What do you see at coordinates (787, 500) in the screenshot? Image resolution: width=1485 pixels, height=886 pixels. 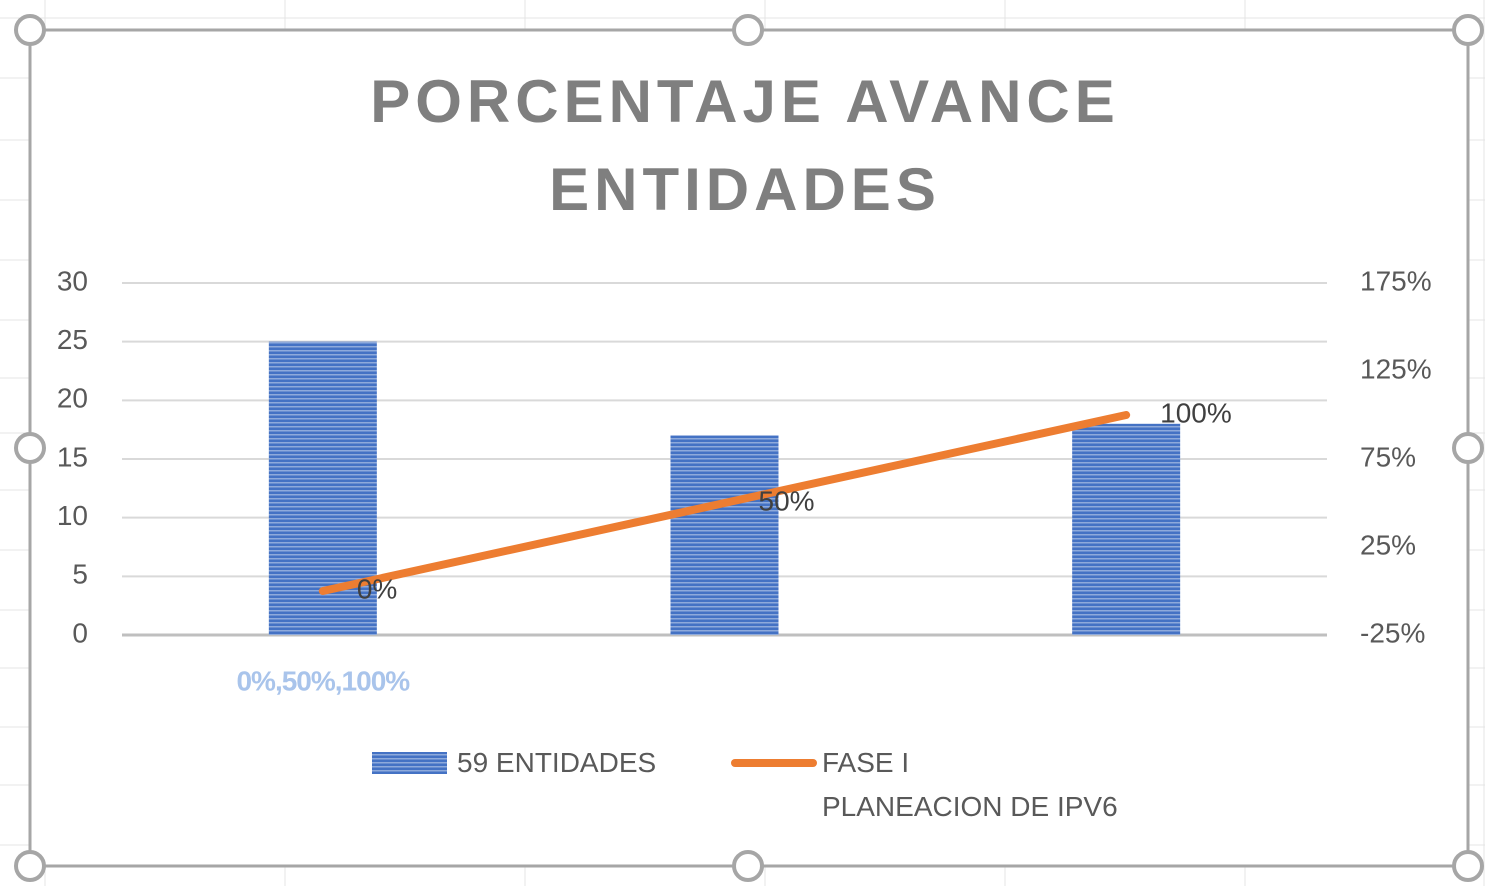 I see `data-label: 50%` at bounding box center [787, 500].